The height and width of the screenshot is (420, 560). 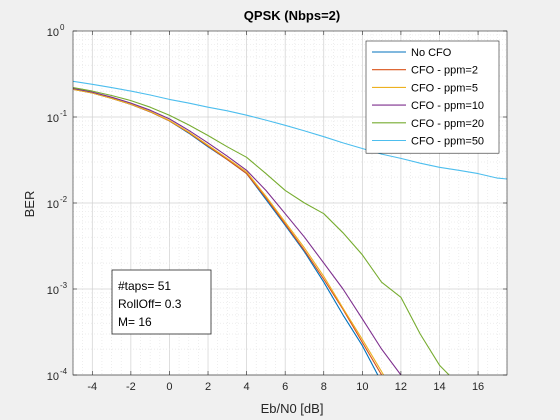 What do you see at coordinates (92, 387) in the screenshot?
I see `x-tick-label: -4` at bounding box center [92, 387].